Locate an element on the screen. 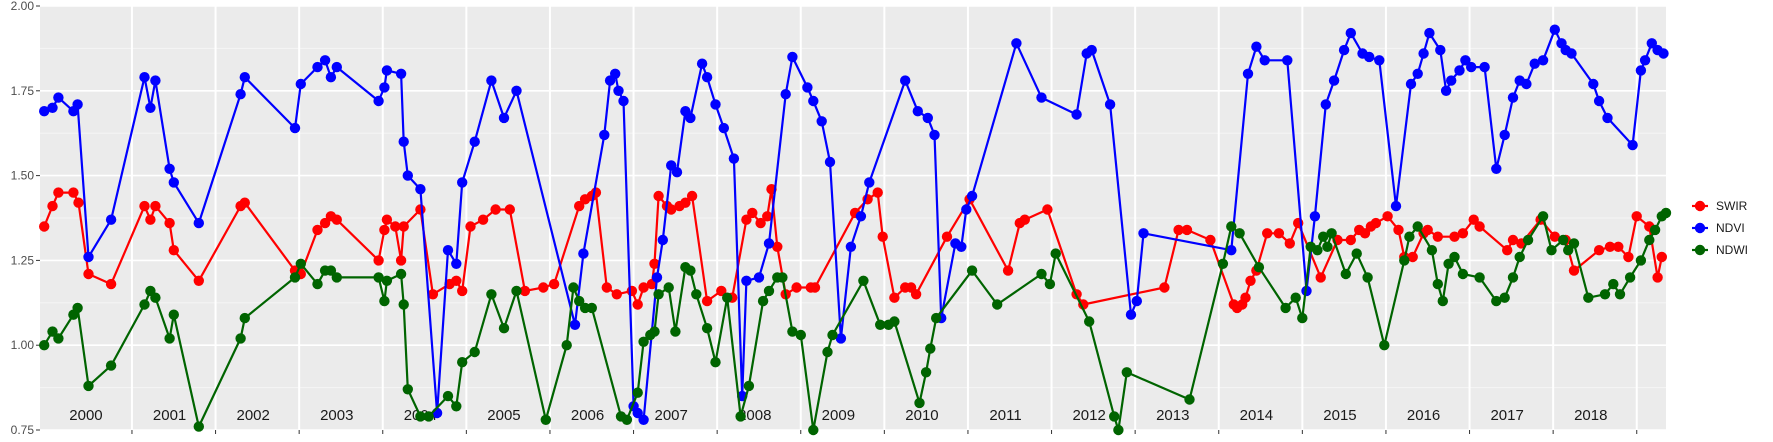  legend-key-marker is located at coordinates (1700, 228).